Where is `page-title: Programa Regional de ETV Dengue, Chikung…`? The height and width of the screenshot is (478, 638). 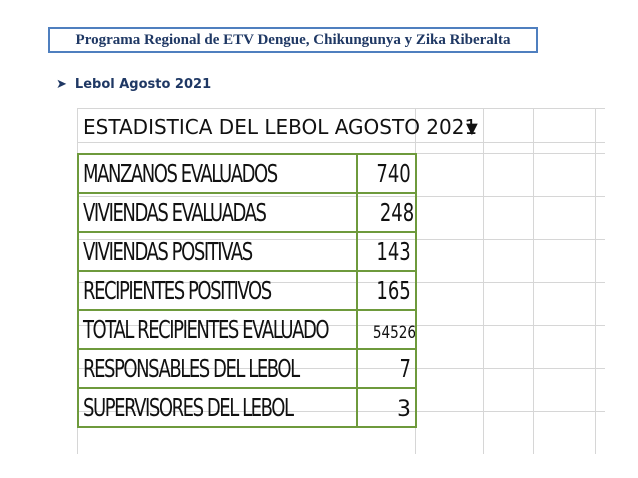
page-title: Programa Regional de ETV Dengue, Chikung… is located at coordinates (293, 40).